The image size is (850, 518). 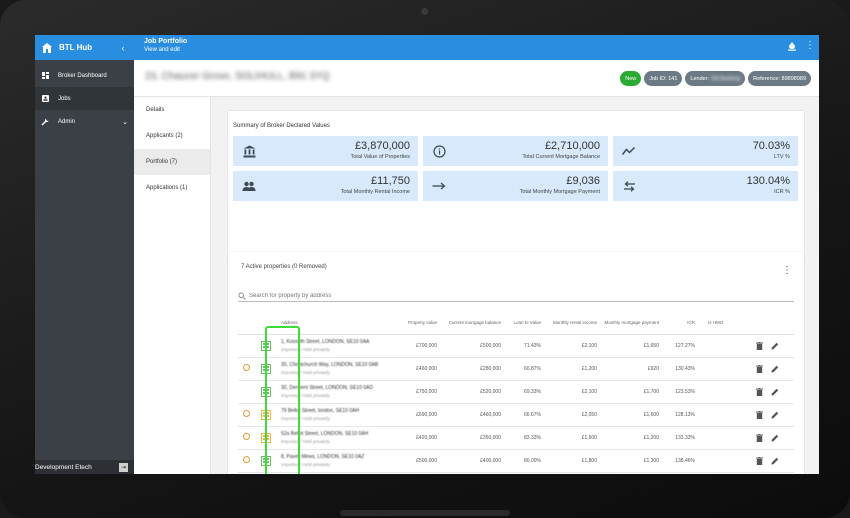 I want to click on header-address: Address, so click(x=332, y=323).